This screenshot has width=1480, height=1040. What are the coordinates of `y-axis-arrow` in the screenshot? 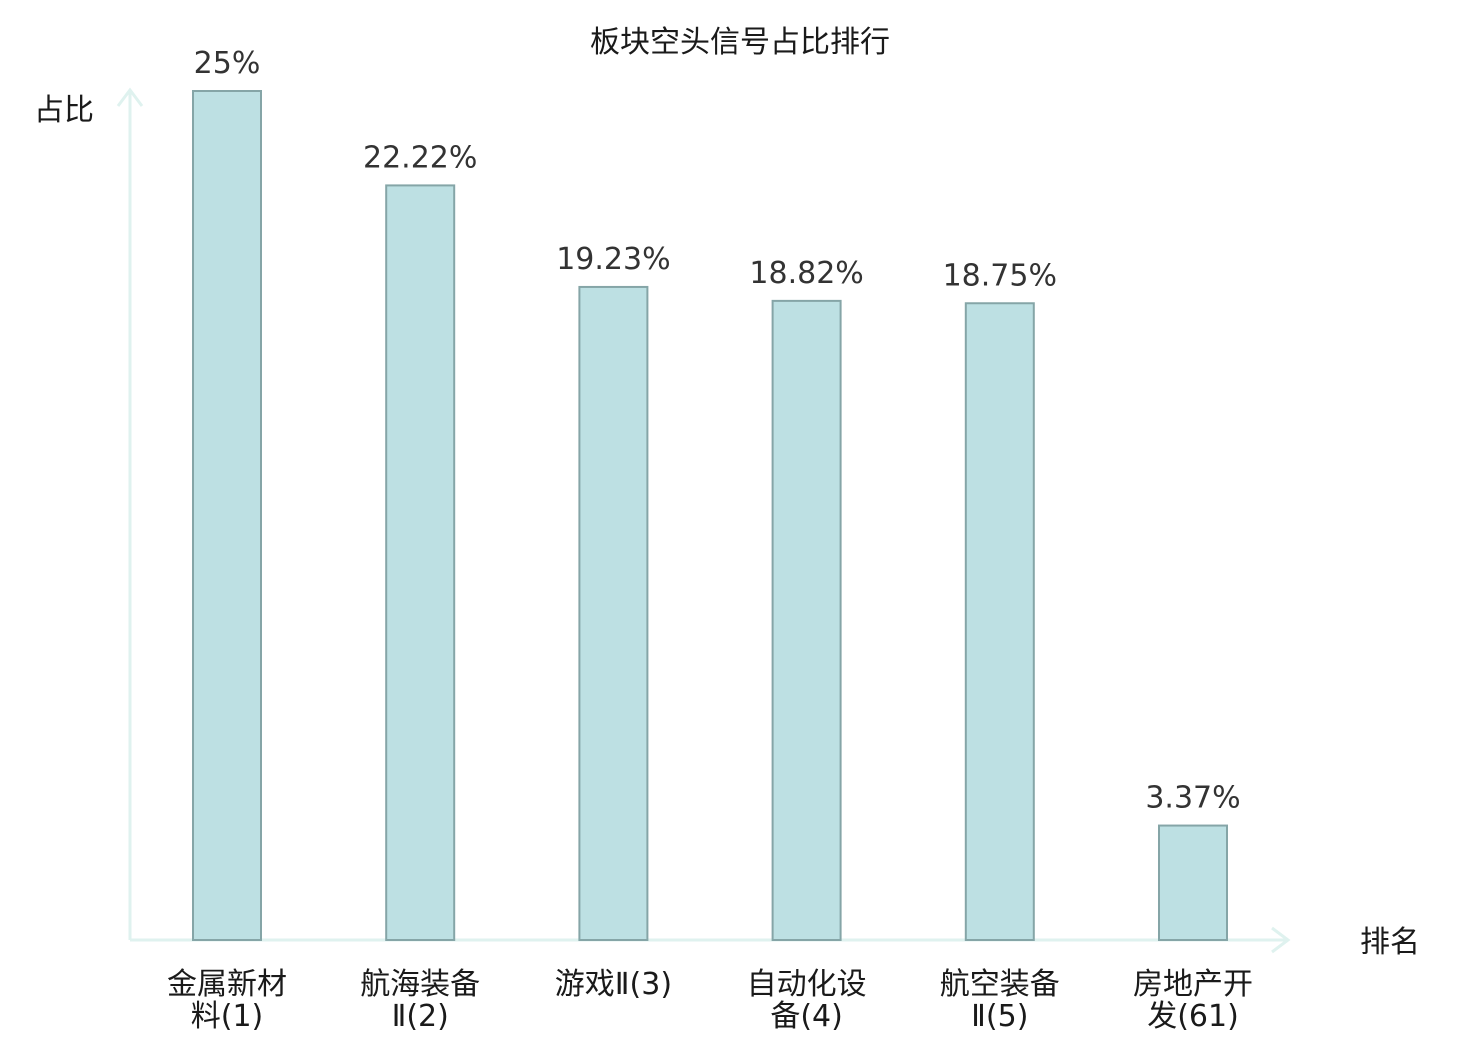 It's located at (130, 97).